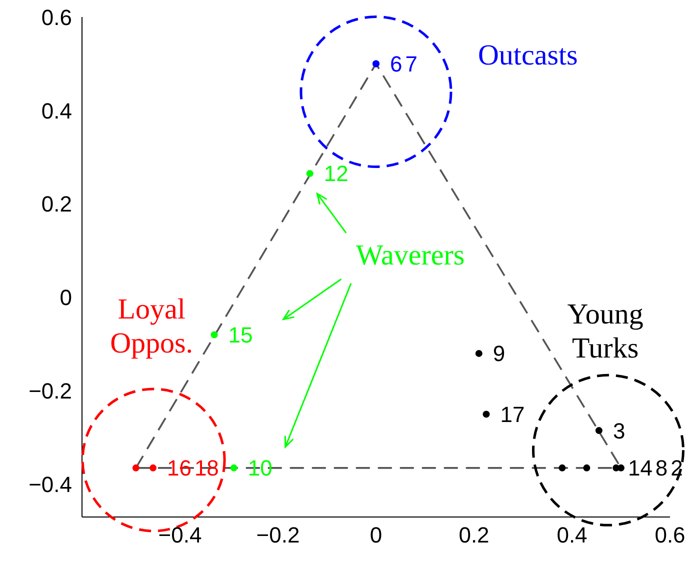 Image resolution: width=692 pixels, height=563 pixels. I want to click on x-tick-label: 0.2, so click(474, 535).